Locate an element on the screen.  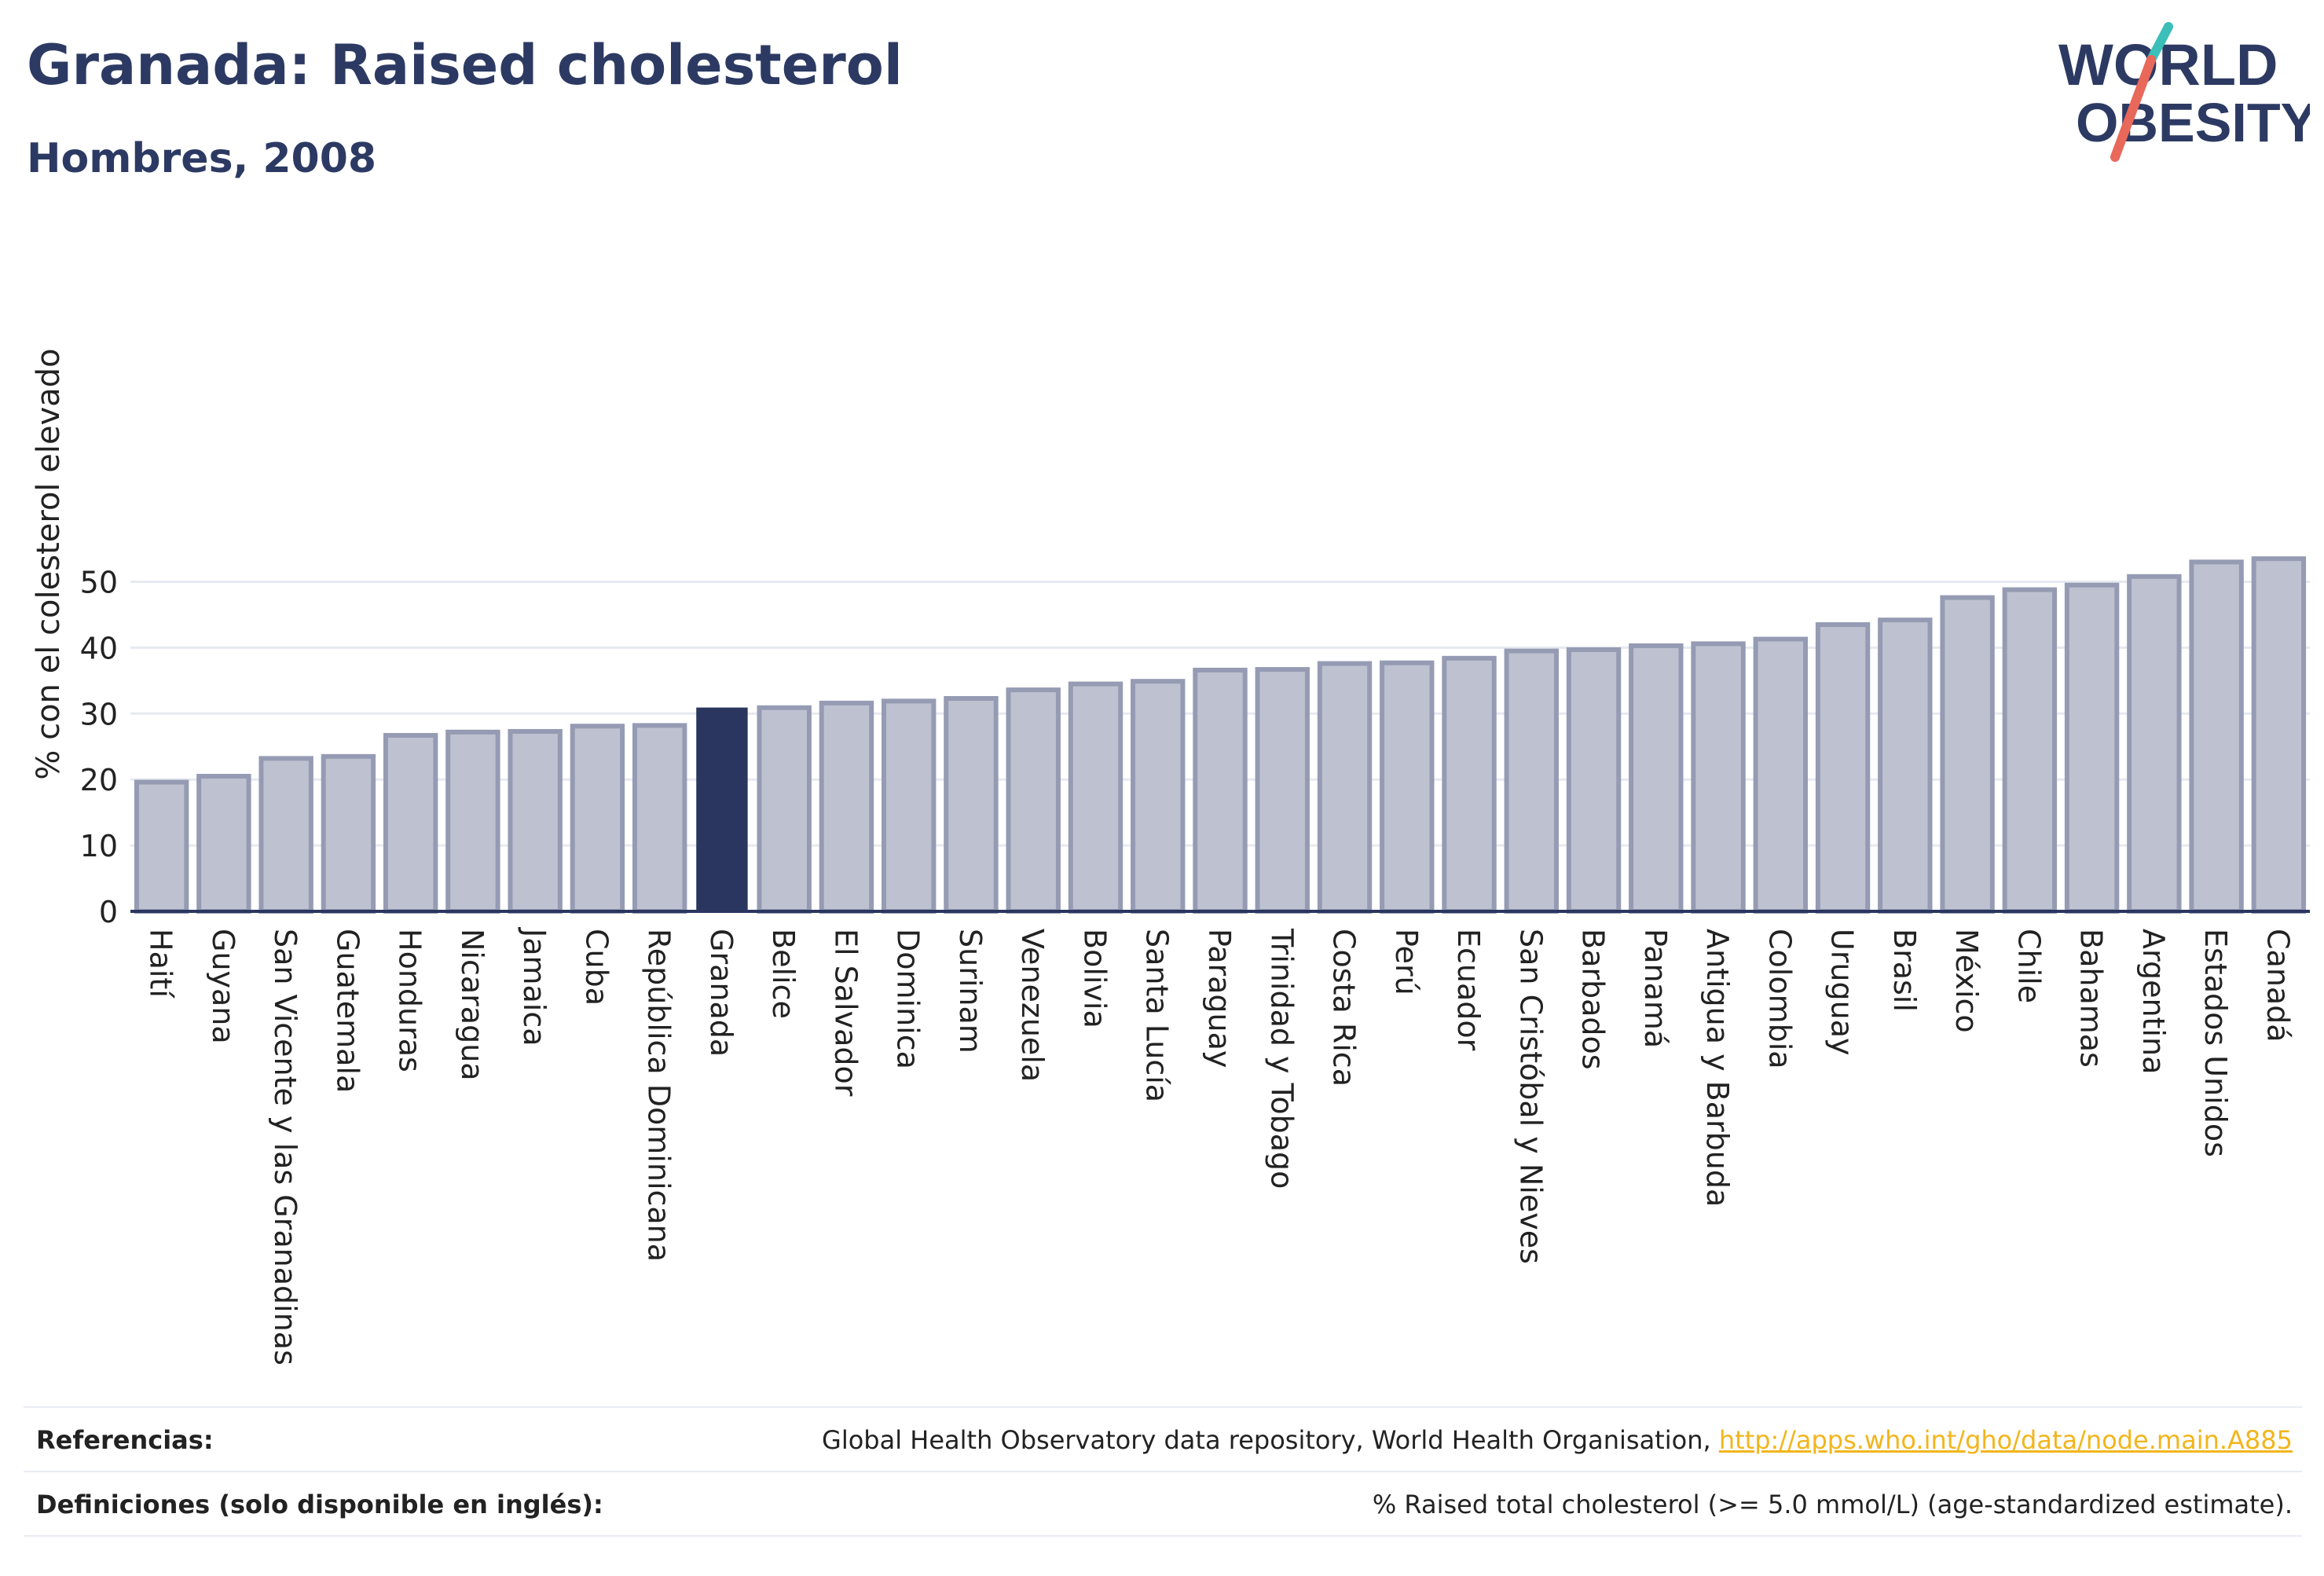
references-label: Referencias: is located at coordinates (125, 1440).